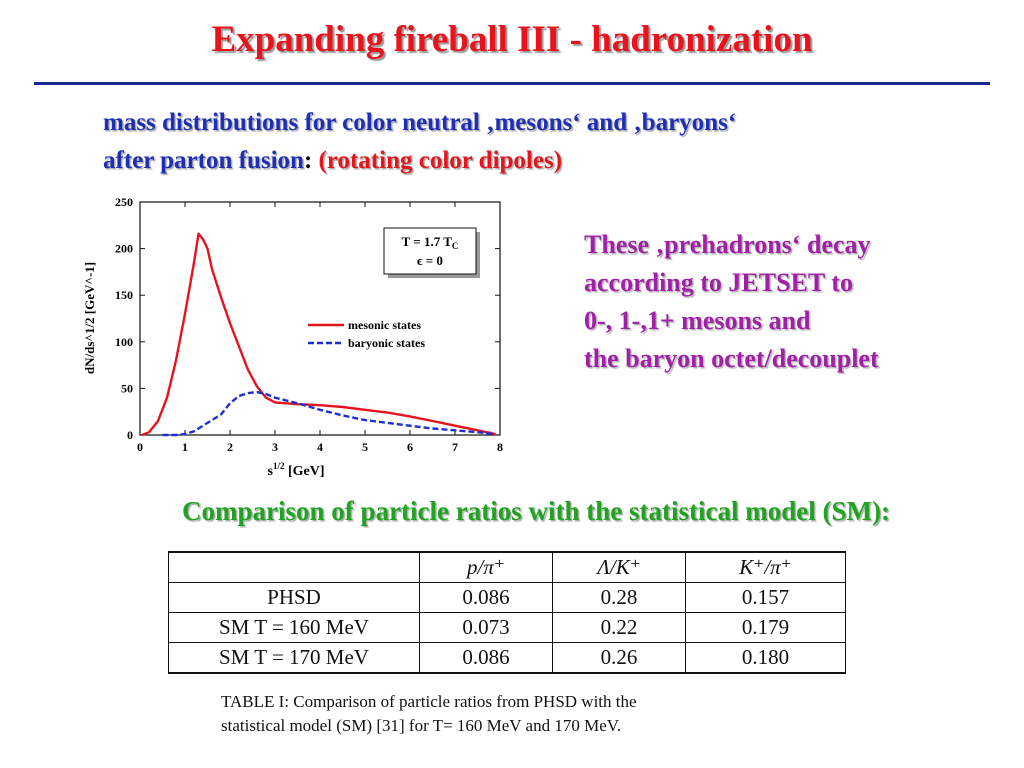 The height and width of the screenshot is (768, 1024). What do you see at coordinates (130, 435) in the screenshot?
I see `y-tick-label: 0` at bounding box center [130, 435].